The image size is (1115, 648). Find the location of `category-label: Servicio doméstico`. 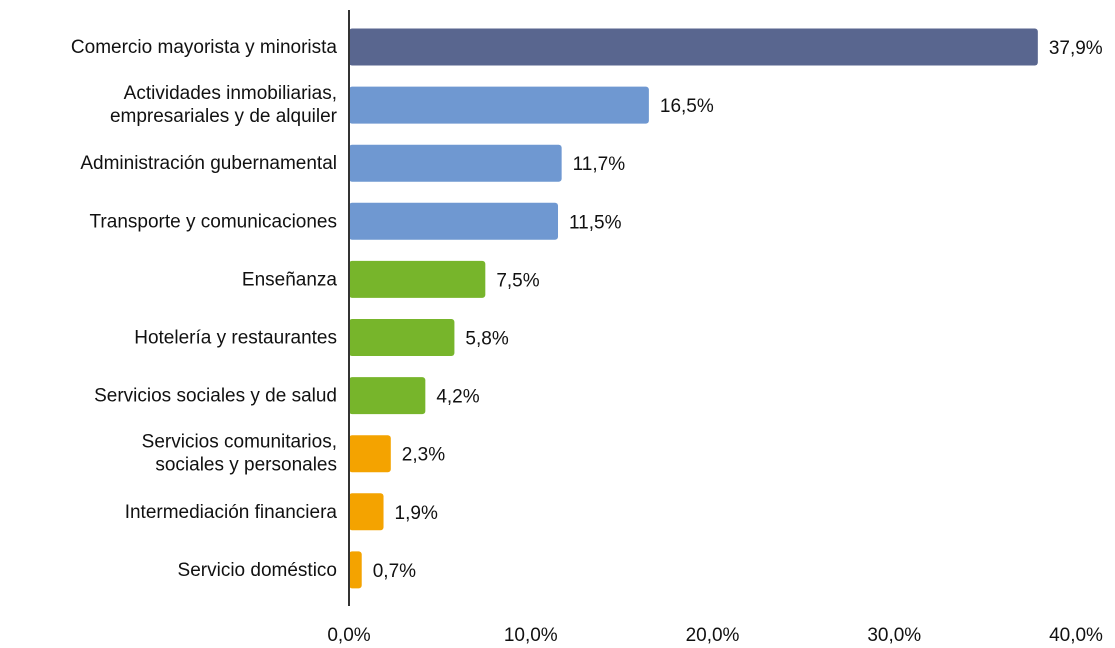

category-label: Servicio doméstico is located at coordinates (257, 570).